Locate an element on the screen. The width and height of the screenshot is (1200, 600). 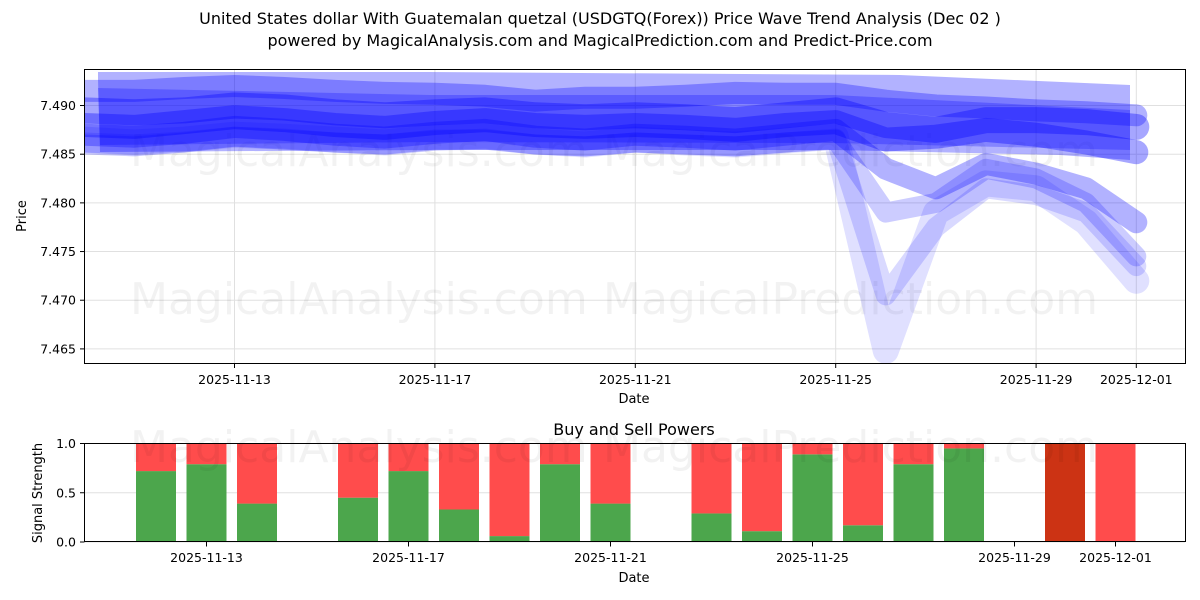
price-wave-core is located at coordinates (614, 119).